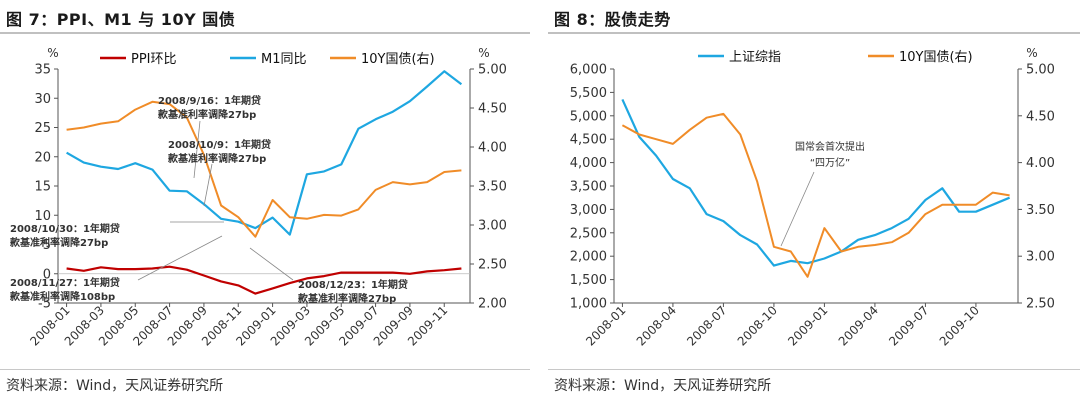  Describe the element at coordinates (814, 369) in the screenshot. I see `figure-8-bottom-rule` at that location.